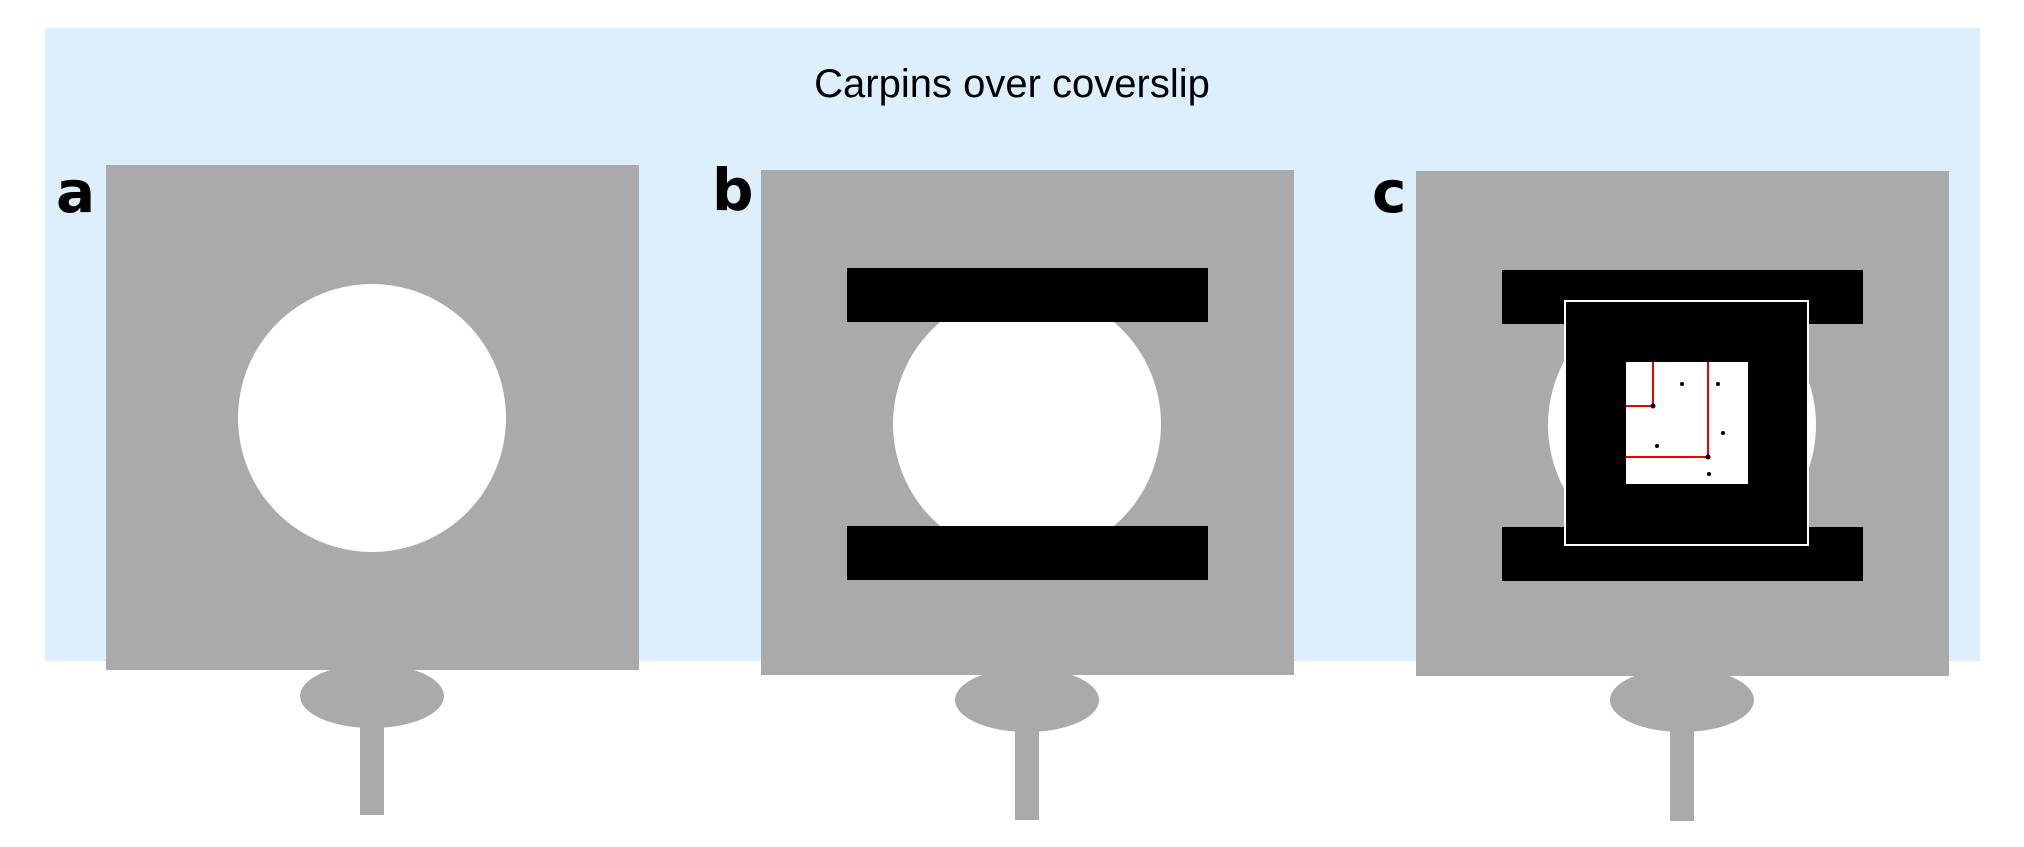  I want to click on panel-label-b: b, so click(733, 190).